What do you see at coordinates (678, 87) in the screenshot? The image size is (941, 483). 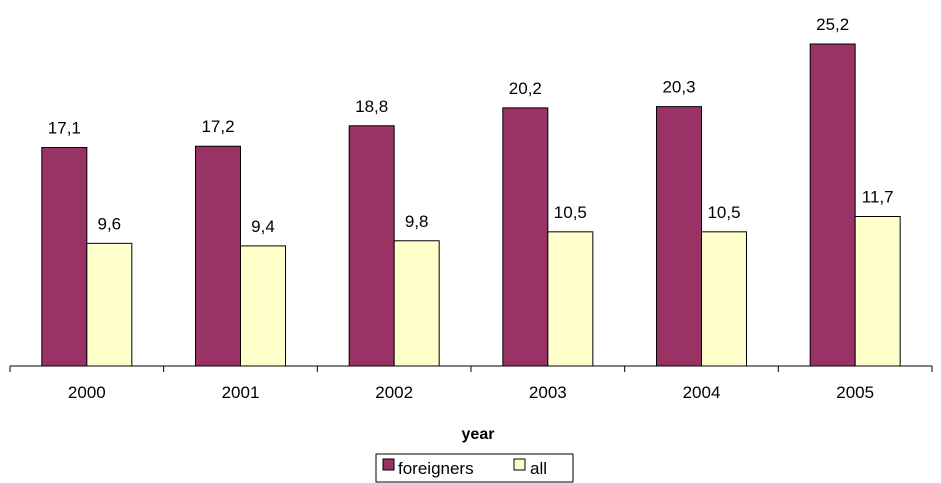 I see `data-label-foreigners-2004: 20,3` at bounding box center [678, 87].